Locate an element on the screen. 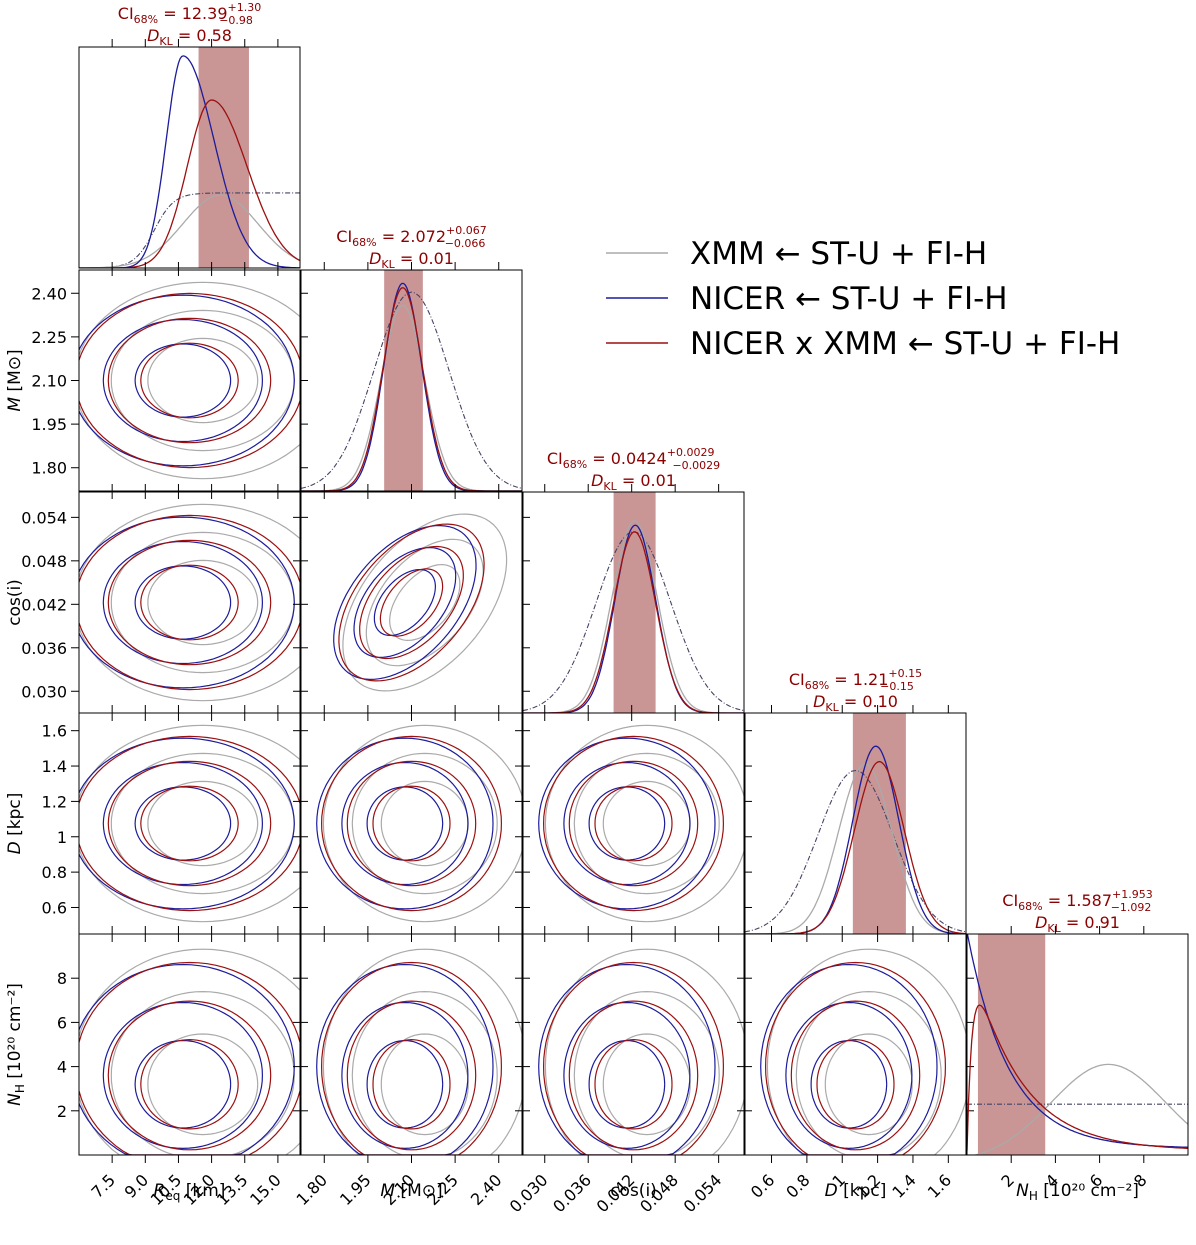 This screenshot has width=1196, height=1245. x-axis-label-dist-part: [kpc] is located at coordinates (862, 1191).